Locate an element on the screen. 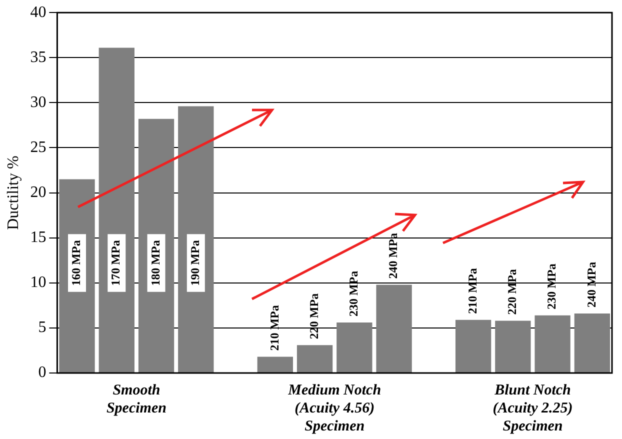  y-tick-label: 20 is located at coordinates (38, 193).